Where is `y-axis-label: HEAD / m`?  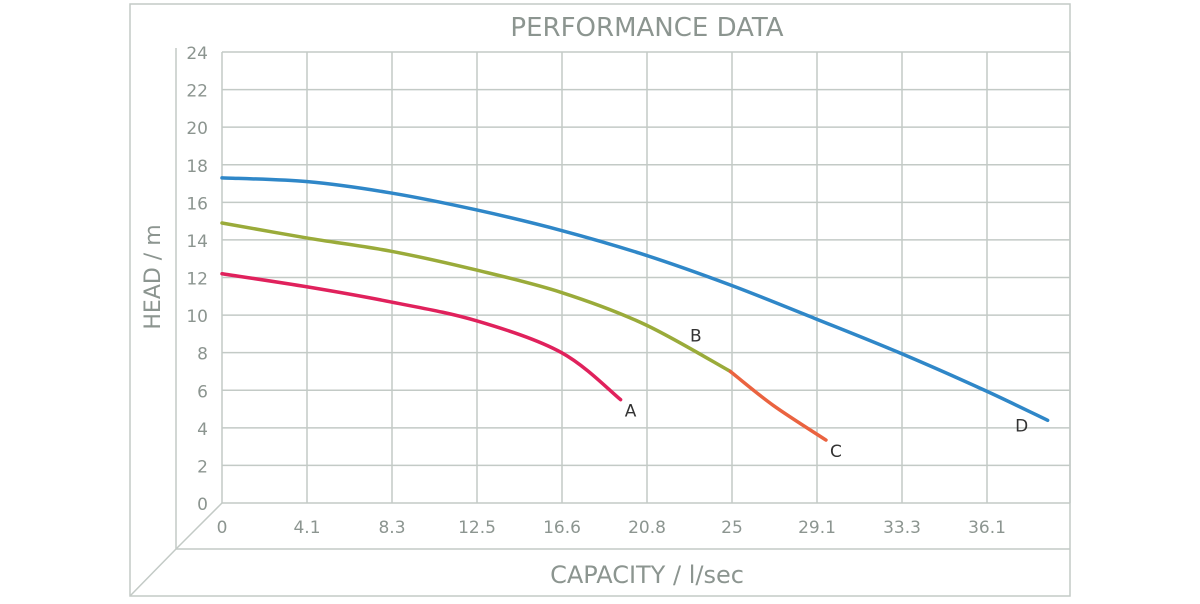 y-axis-label: HEAD / m is located at coordinates (153, 276).